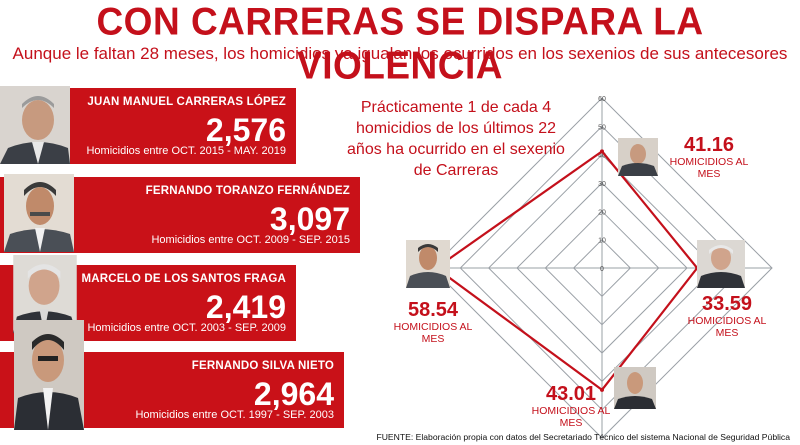 Image resolution: width=800 pixels, height=445 pixels. What do you see at coordinates (602, 99) in the screenshot?
I see `radar-tick-label: 60` at bounding box center [602, 99].